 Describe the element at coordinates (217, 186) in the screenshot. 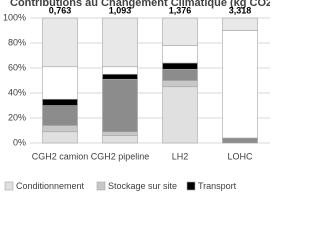

I see `legend-label: Transport` at that location.